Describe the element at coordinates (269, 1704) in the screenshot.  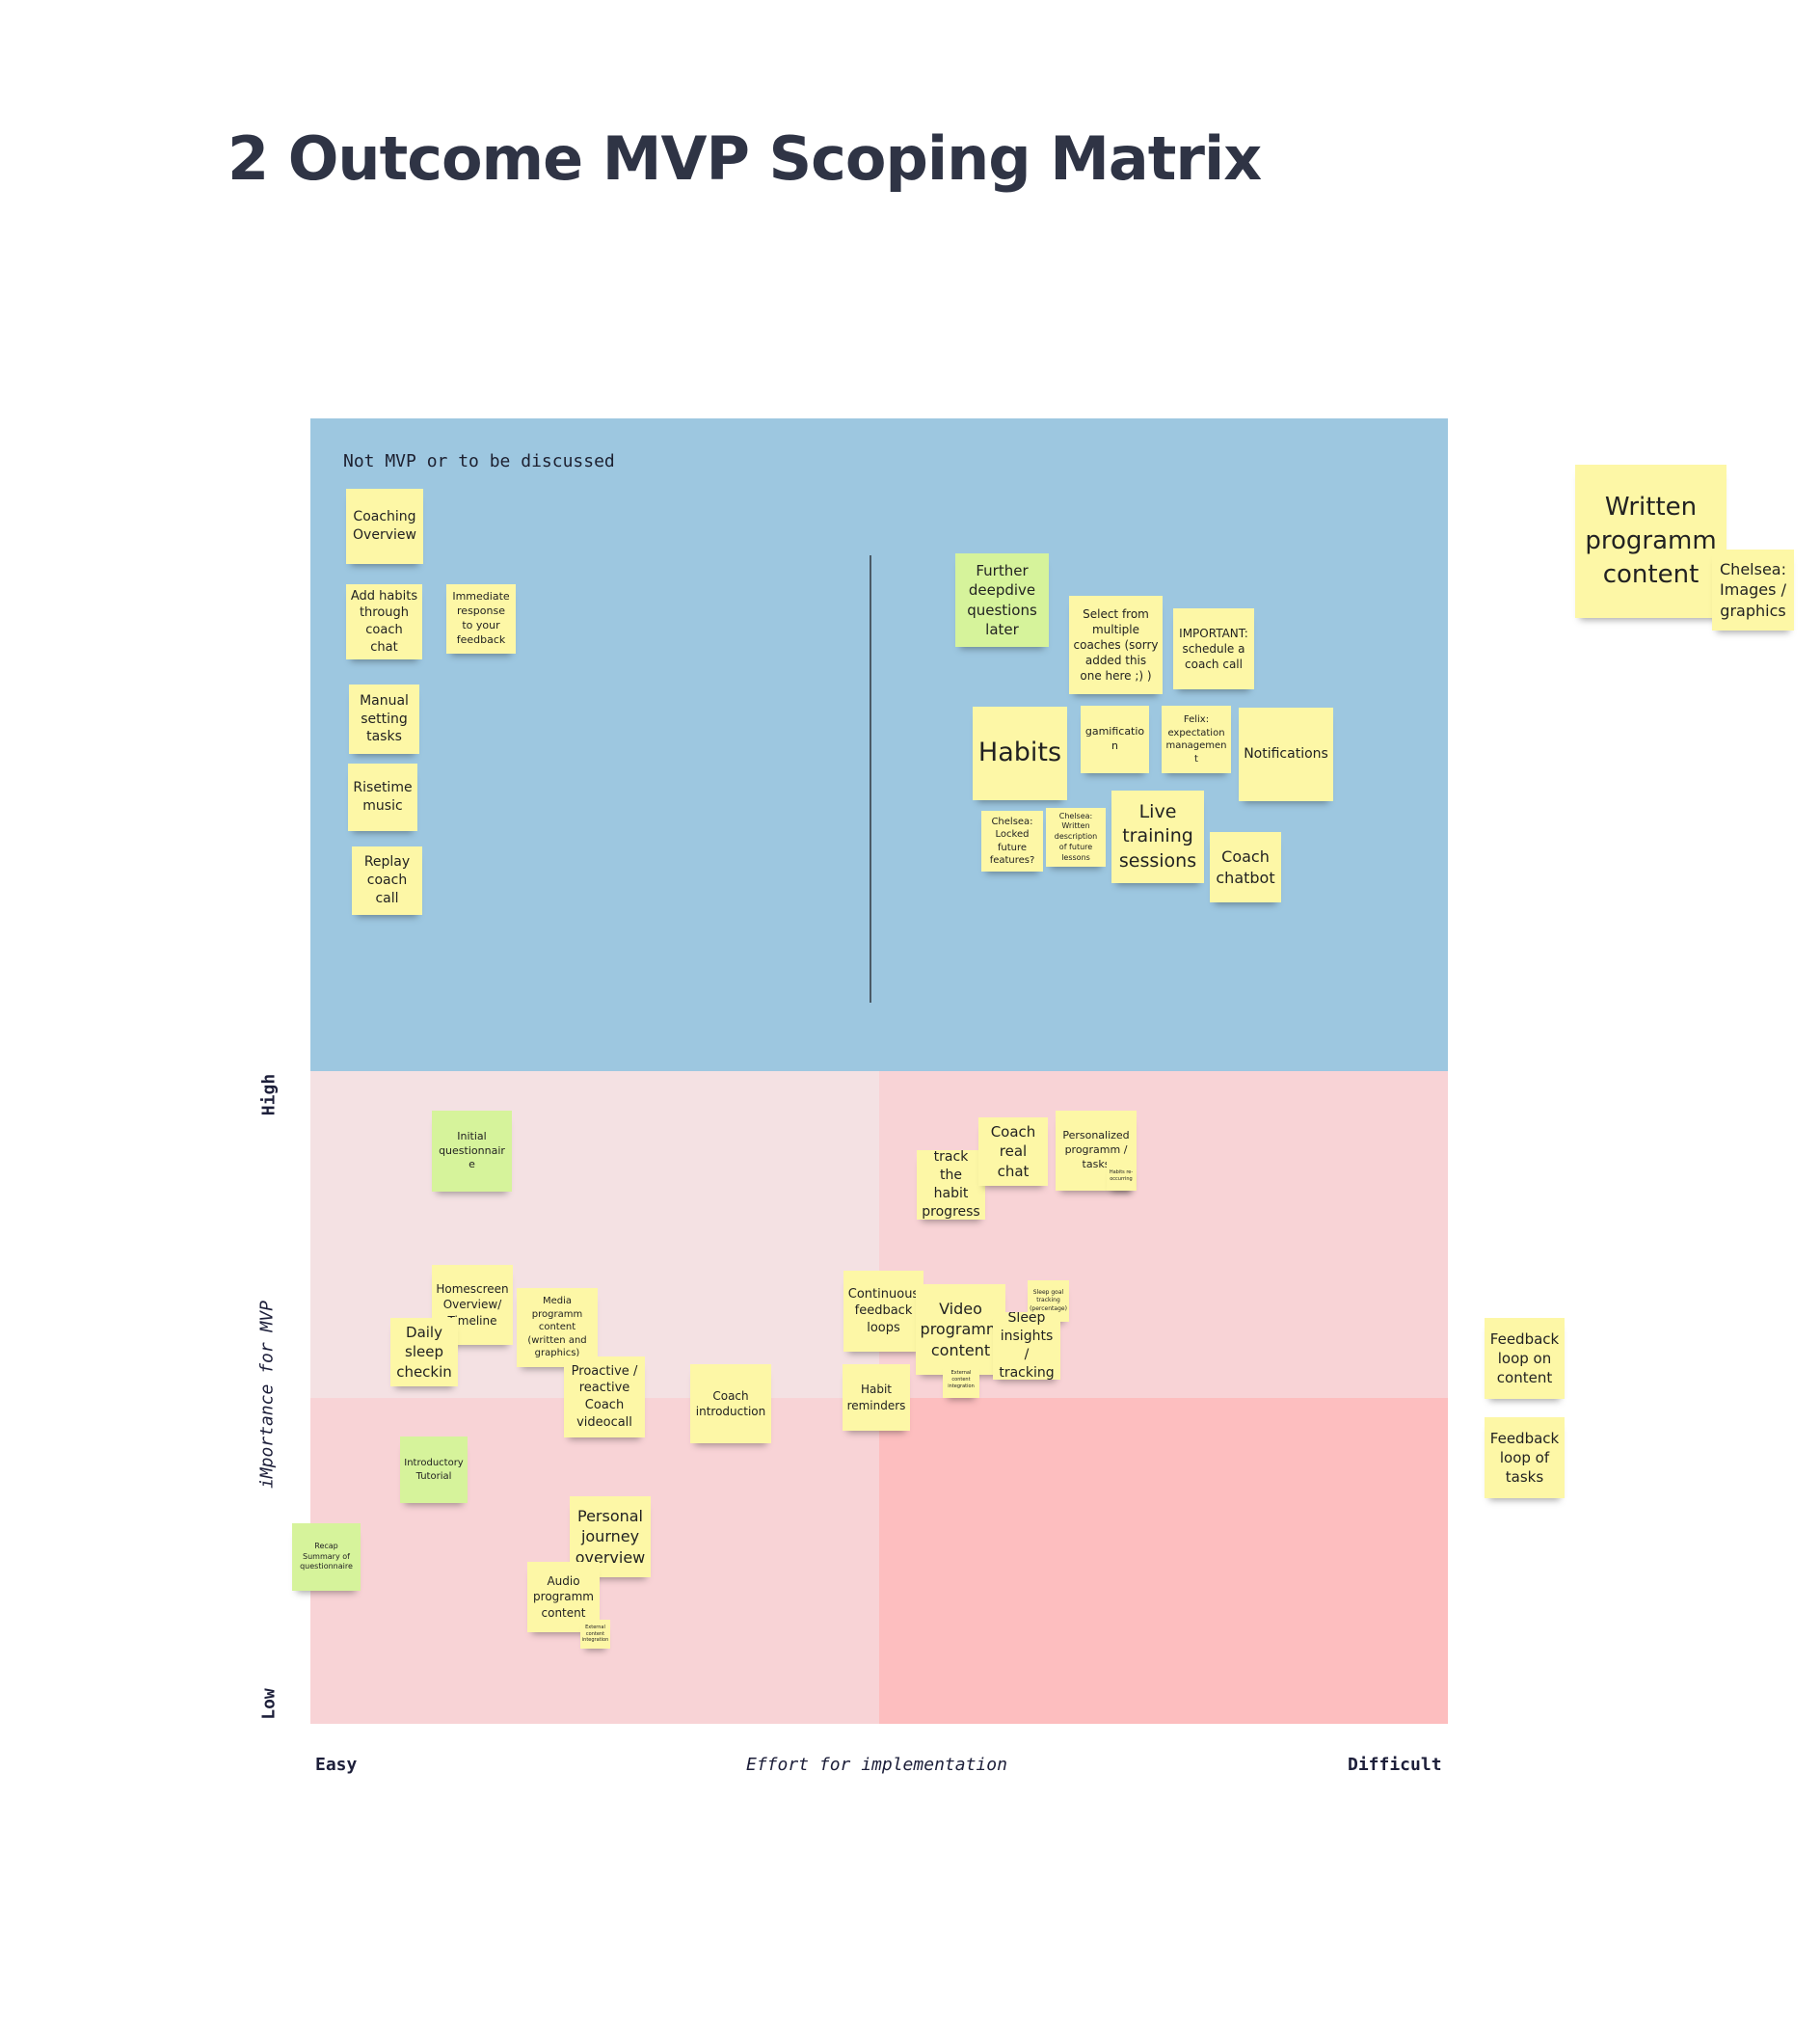
I see `y-axis-low-label: Low` at that location.